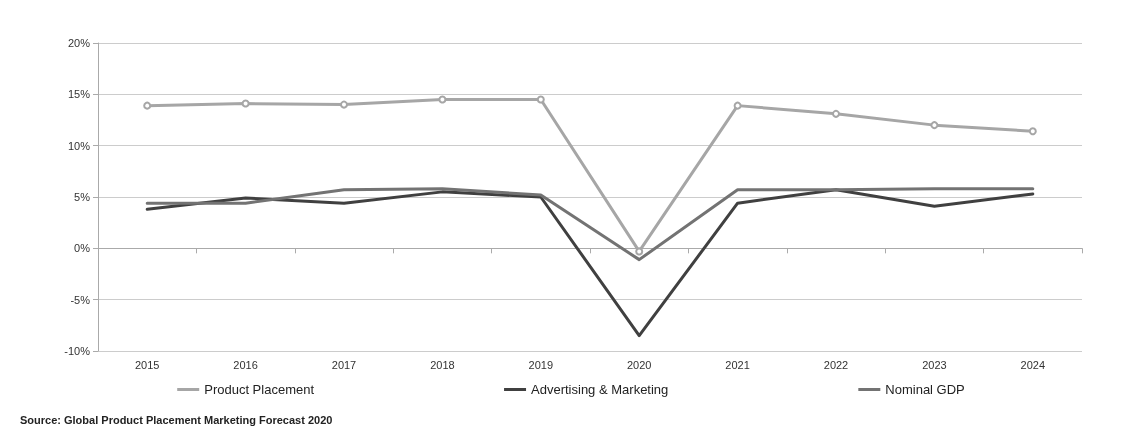 The height and width of the screenshot is (441, 1142). I want to click on y-tick-label: 15%, so click(79, 94).